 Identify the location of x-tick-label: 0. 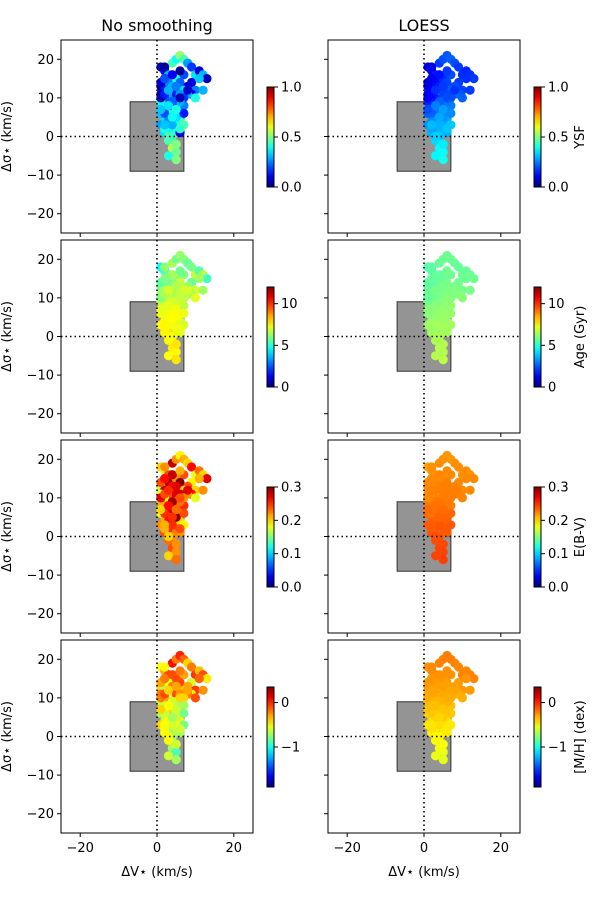
(424, 848).